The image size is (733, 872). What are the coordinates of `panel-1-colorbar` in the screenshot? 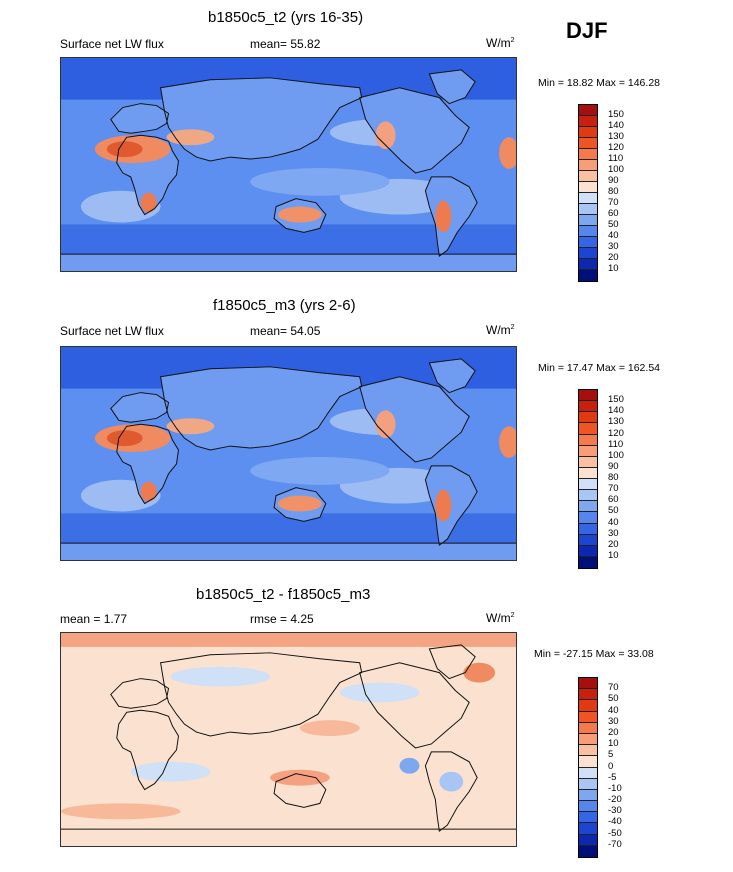 It's located at (588, 193).